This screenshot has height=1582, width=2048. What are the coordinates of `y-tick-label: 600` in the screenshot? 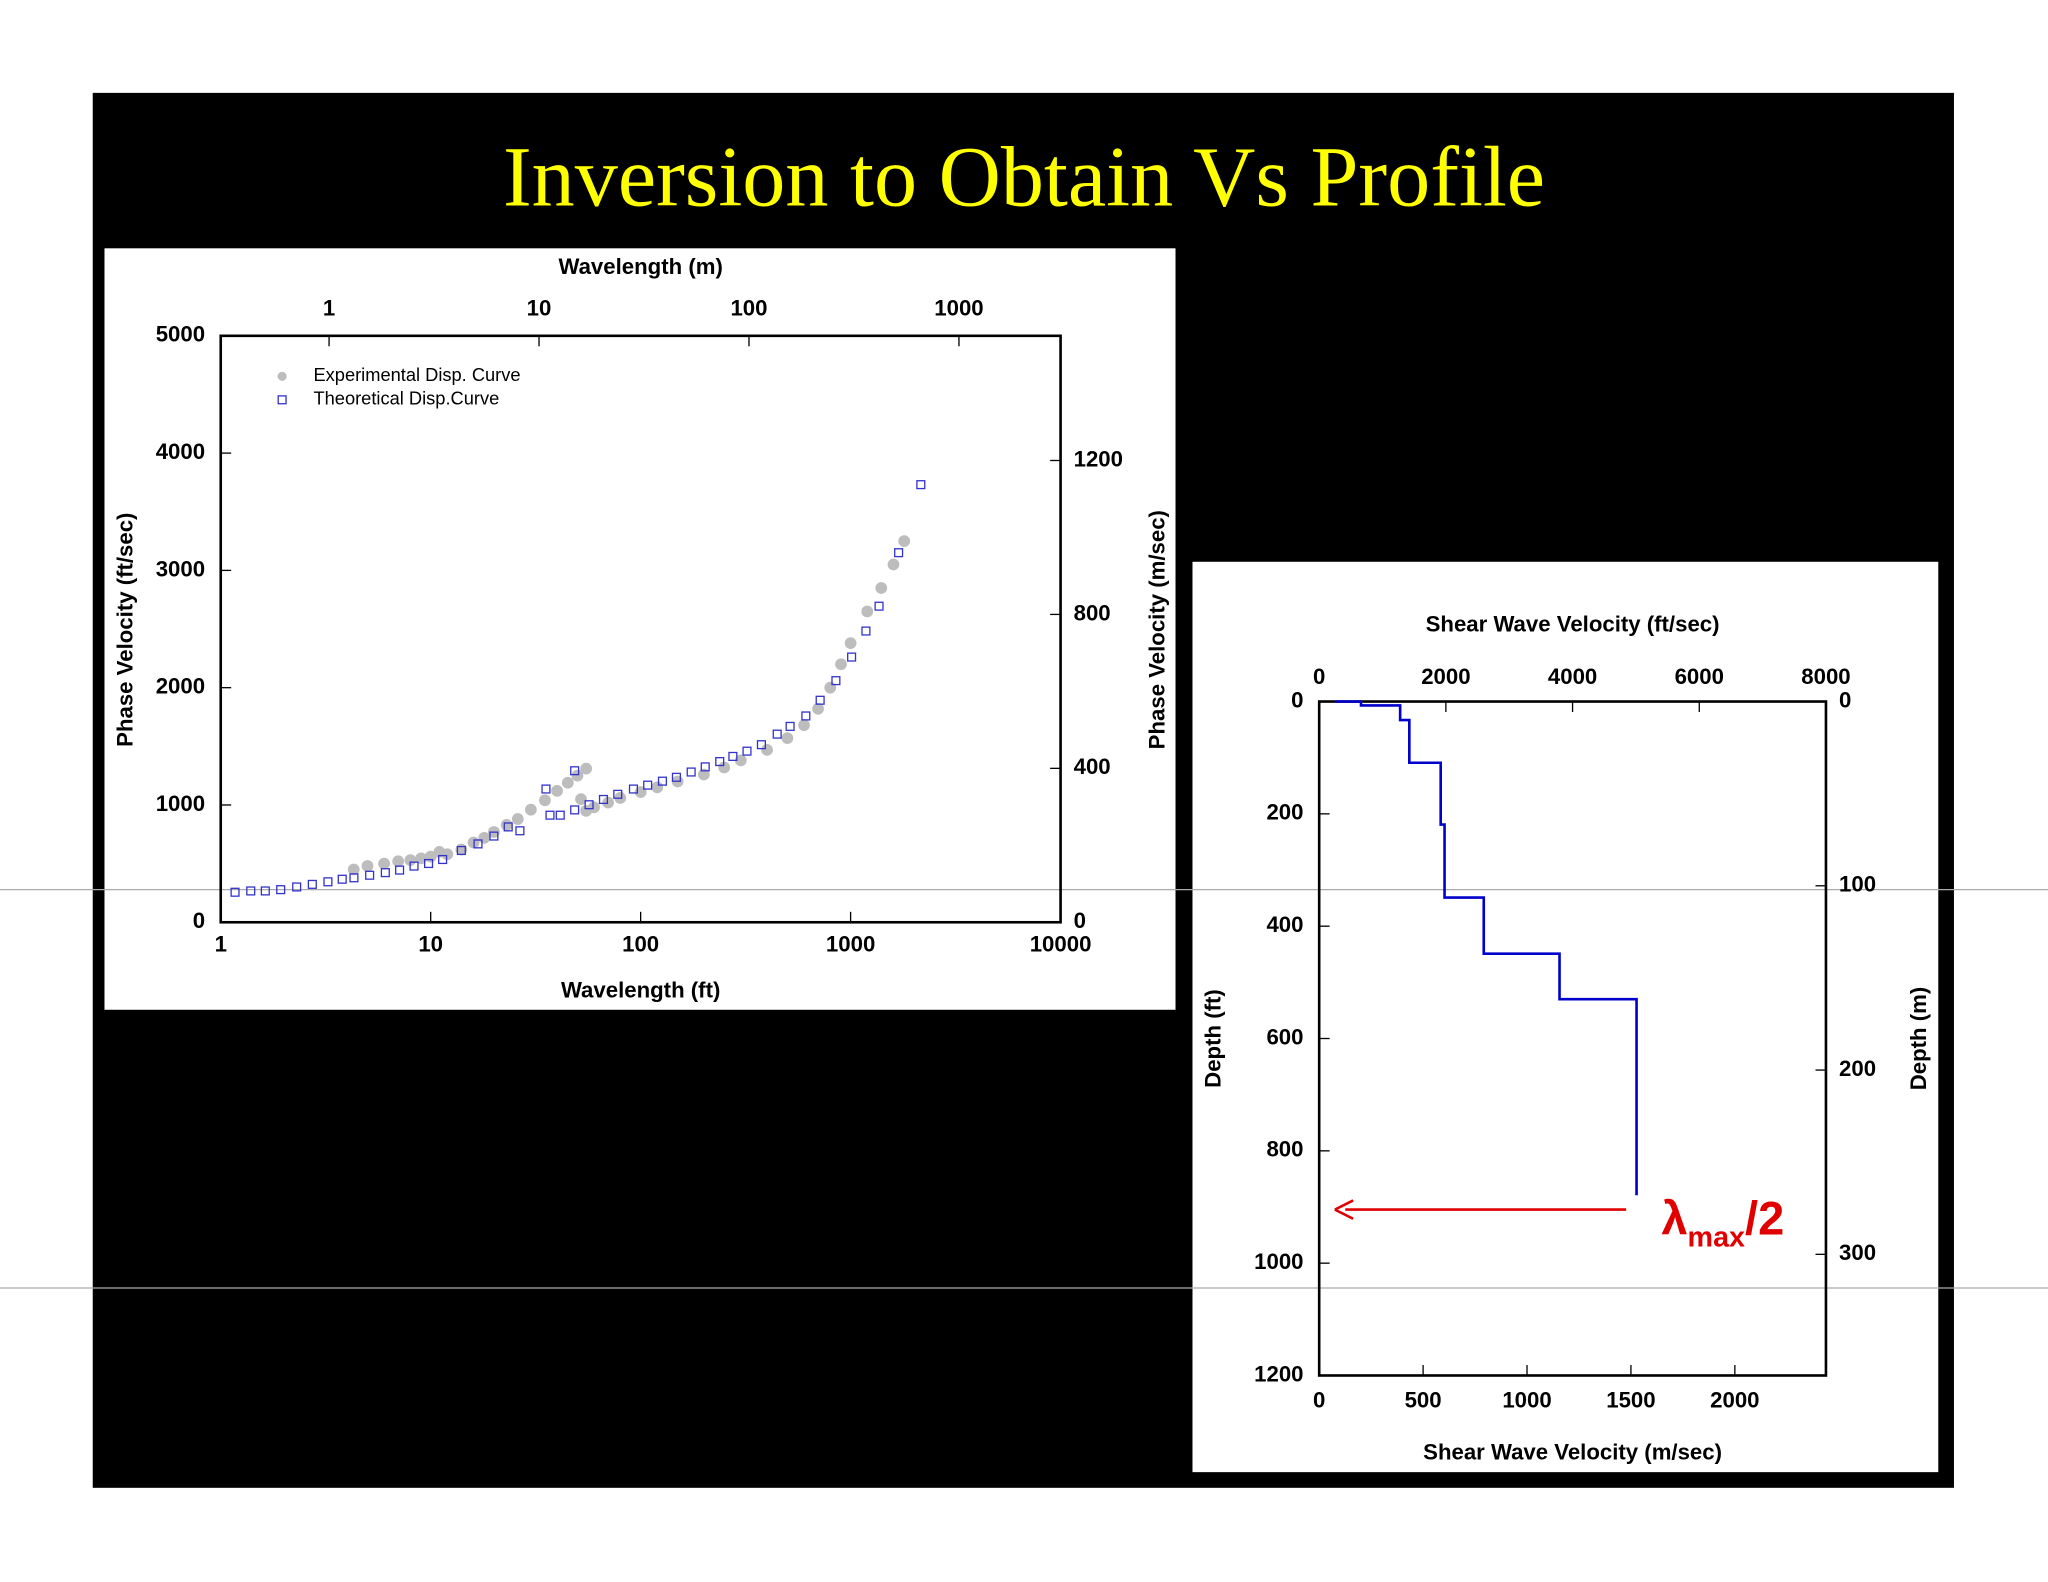 It's located at (1284, 1036).